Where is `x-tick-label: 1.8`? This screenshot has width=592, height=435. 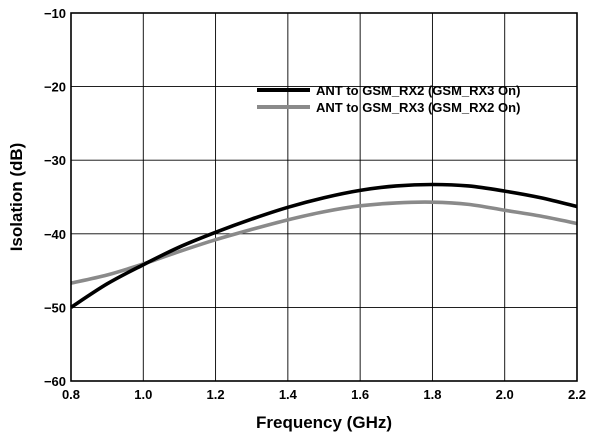 x-tick-label: 1.8 is located at coordinates (432, 394).